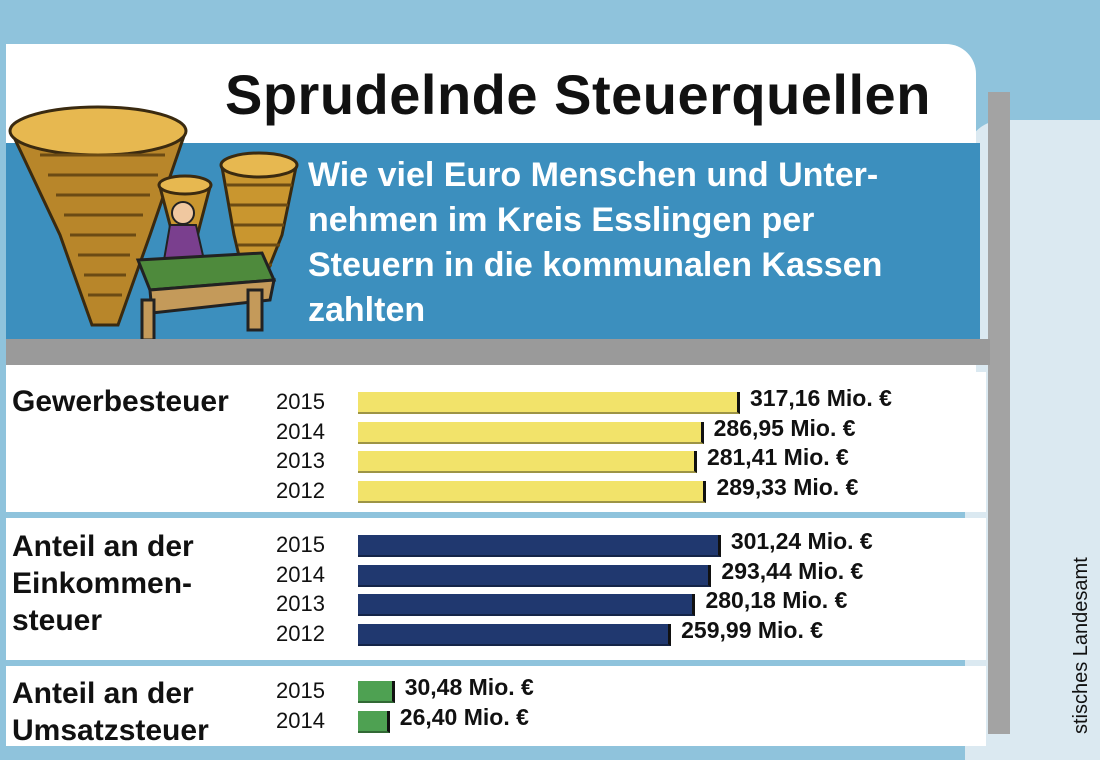  Describe the element at coordinates (777, 457) in the screenshot. I see `value-label: 281,41 Mio. €` at that location.